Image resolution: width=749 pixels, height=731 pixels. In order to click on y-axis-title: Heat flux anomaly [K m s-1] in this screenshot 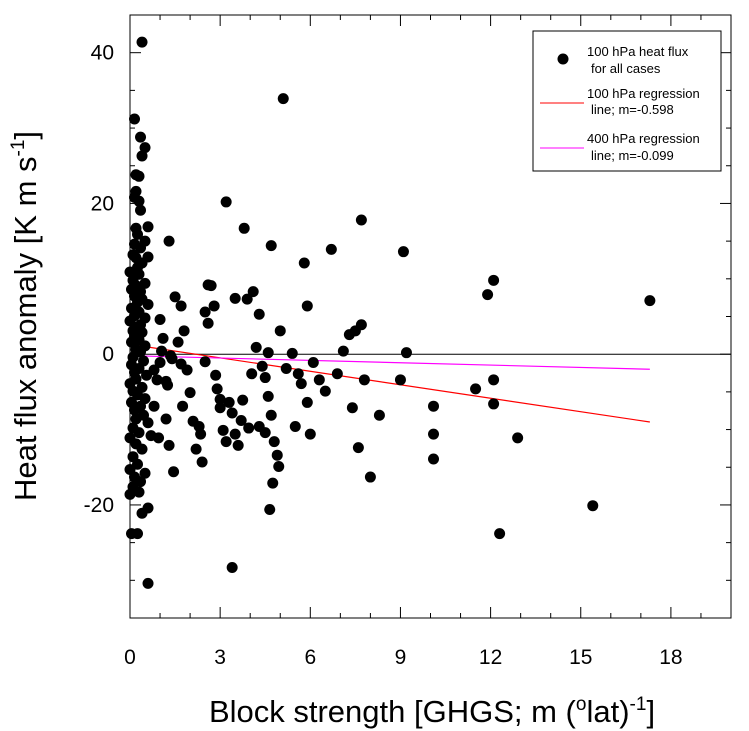, I will do `click(25, 316)`.